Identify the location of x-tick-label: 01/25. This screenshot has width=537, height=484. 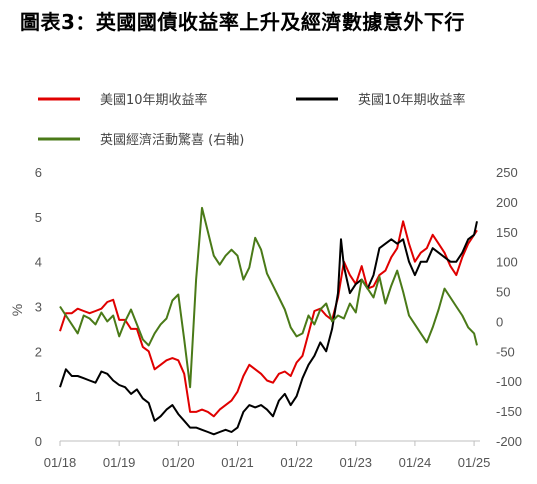
(474, 462).